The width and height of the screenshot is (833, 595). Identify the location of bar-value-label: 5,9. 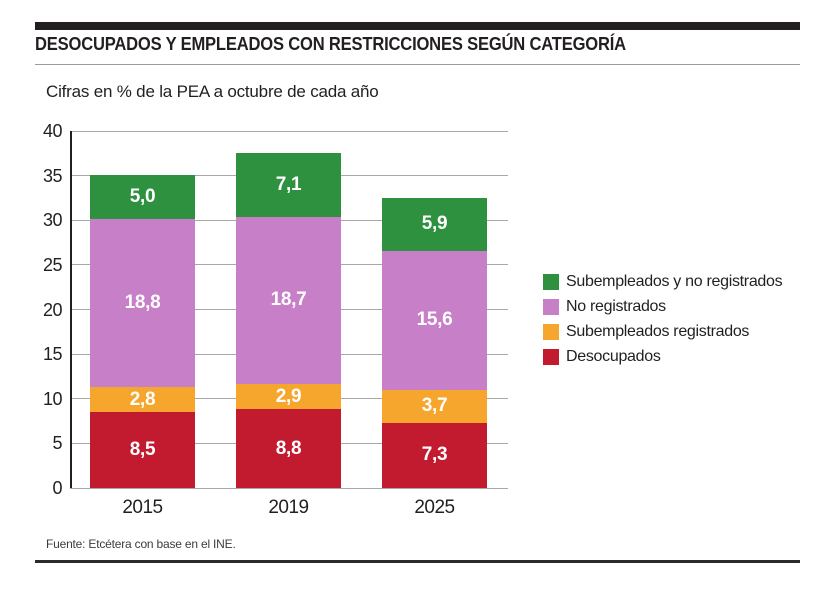
(434, 224).